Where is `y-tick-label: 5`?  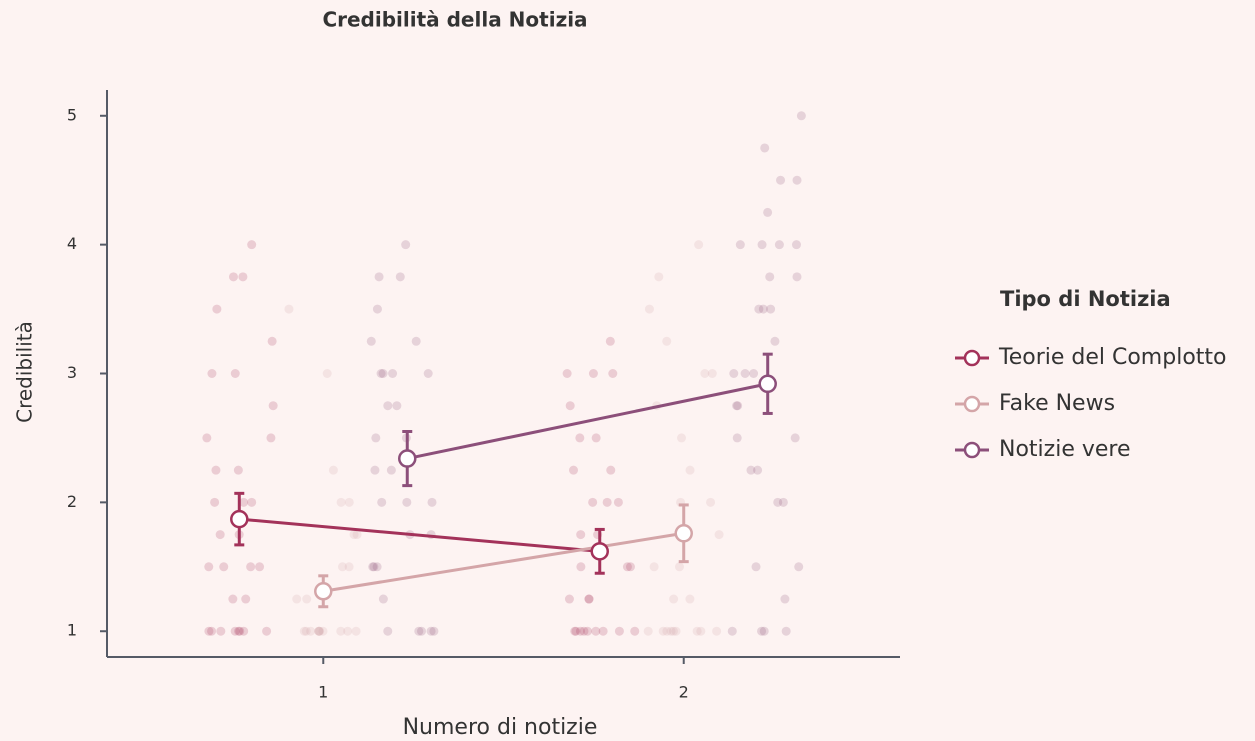 y-tick-label: 5 is located at coordinates (72, 114).